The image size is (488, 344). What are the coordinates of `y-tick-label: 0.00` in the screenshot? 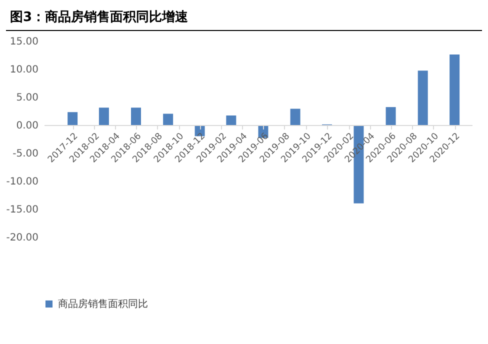 It's located at (27, 126).